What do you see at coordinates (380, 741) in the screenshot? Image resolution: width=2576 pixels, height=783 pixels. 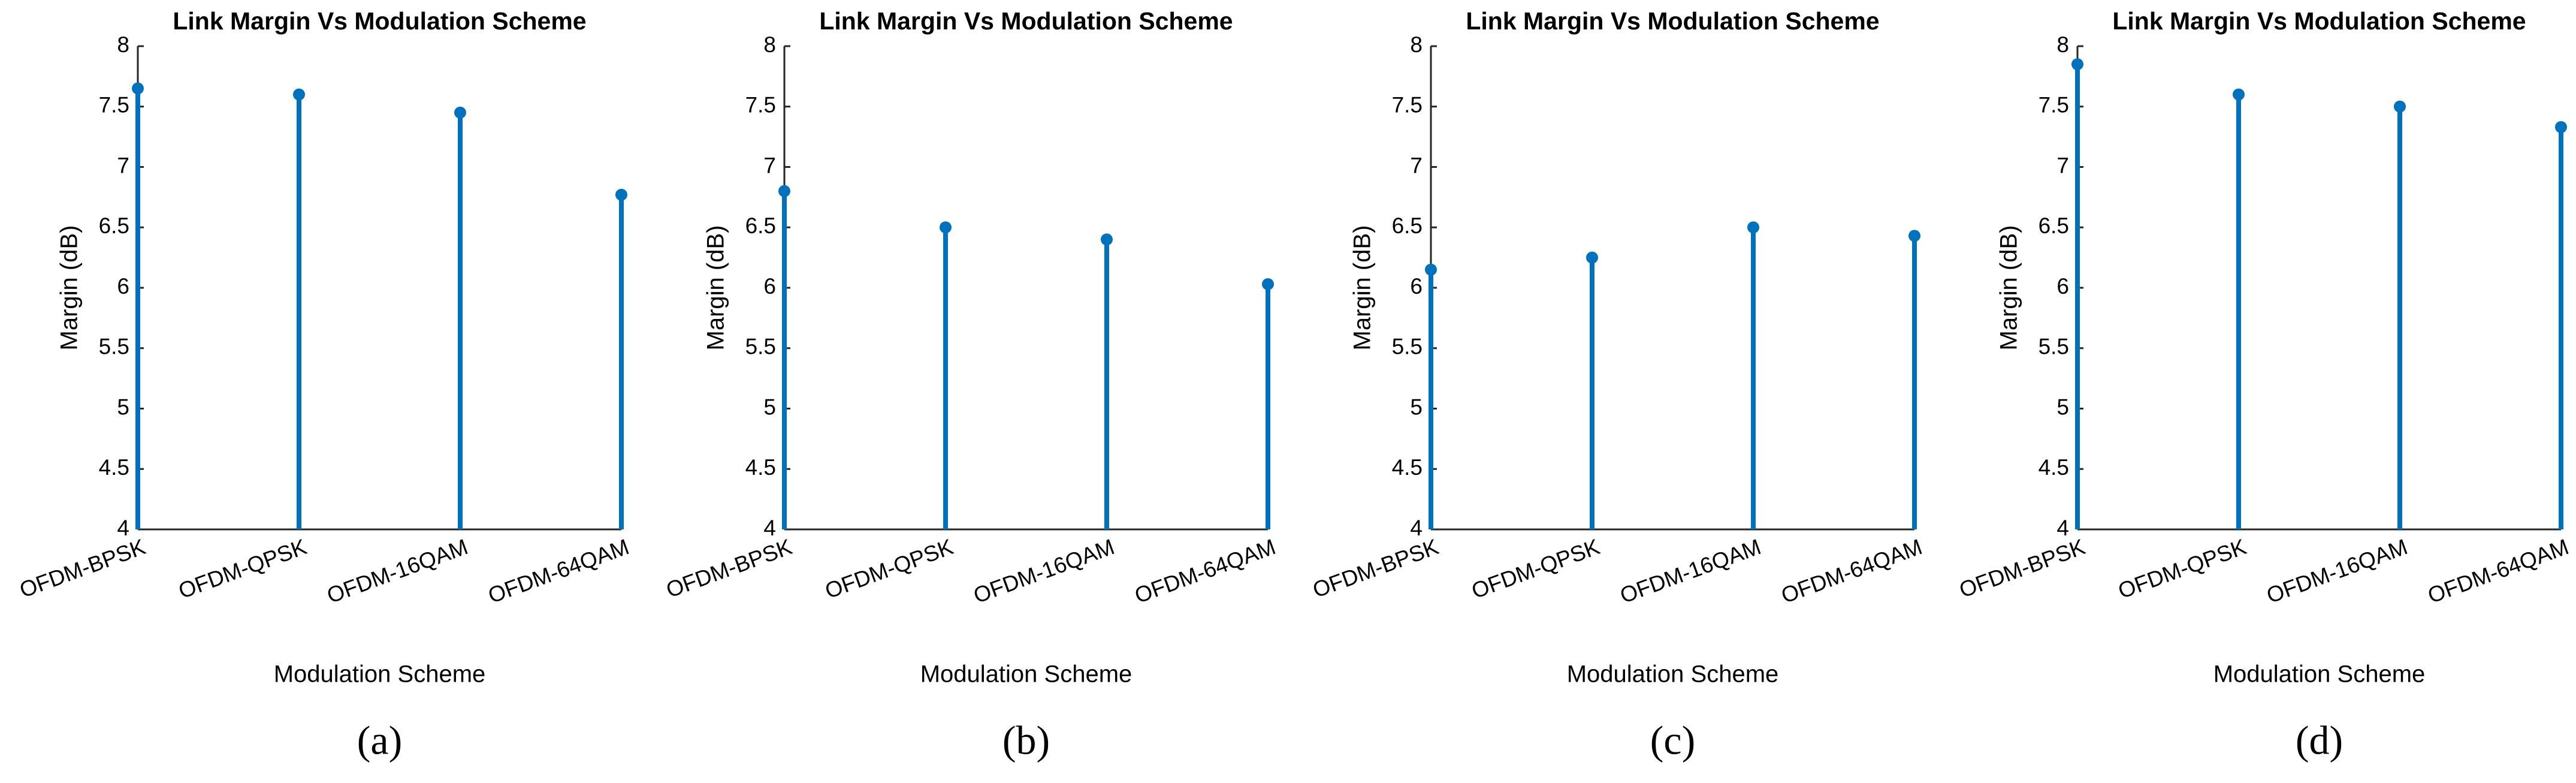 I see `caption: (a)` at bounding box center [380, 741].